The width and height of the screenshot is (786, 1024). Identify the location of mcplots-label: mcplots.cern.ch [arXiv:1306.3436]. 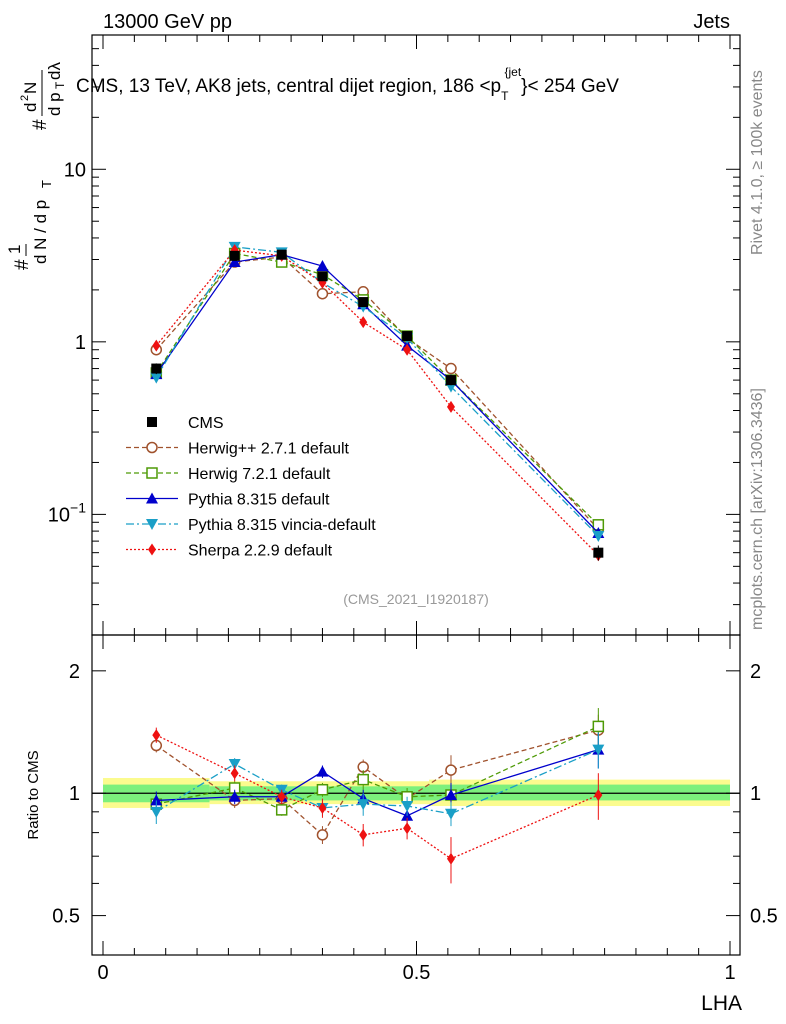
(757, 509).